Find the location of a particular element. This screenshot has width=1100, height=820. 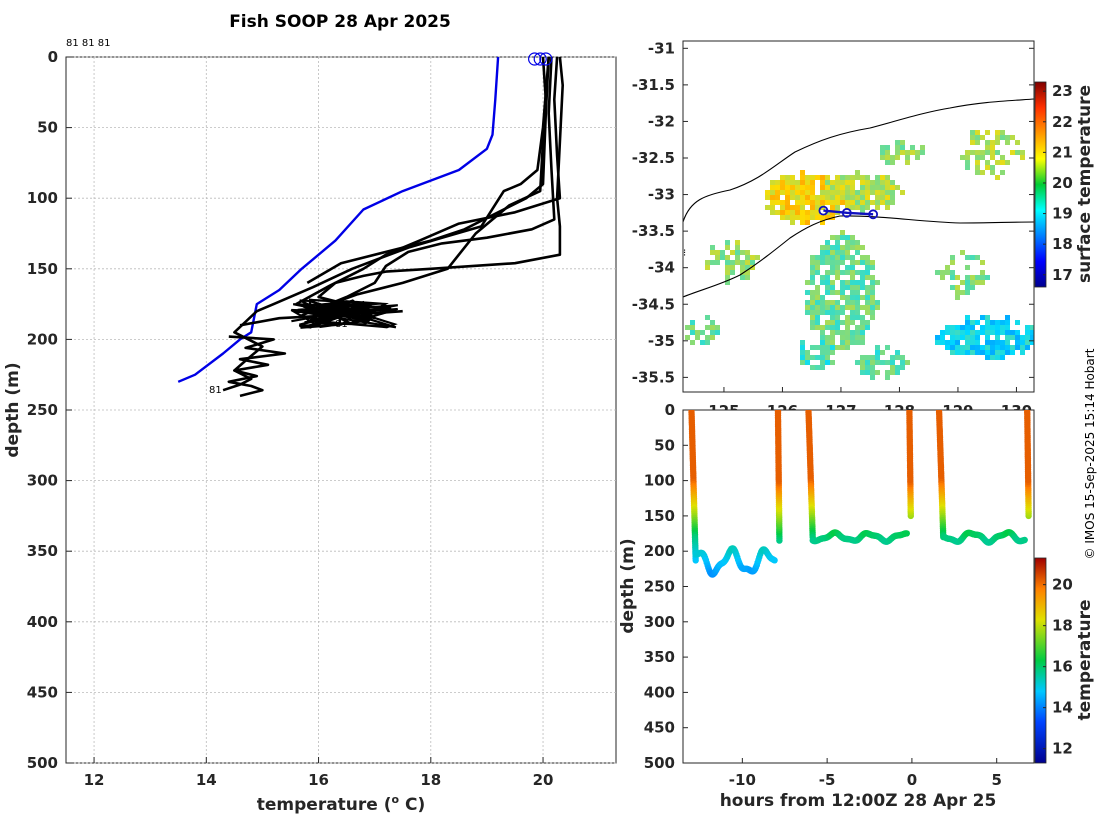

map-y-tick: -35 is located at coordinates (661, 341).